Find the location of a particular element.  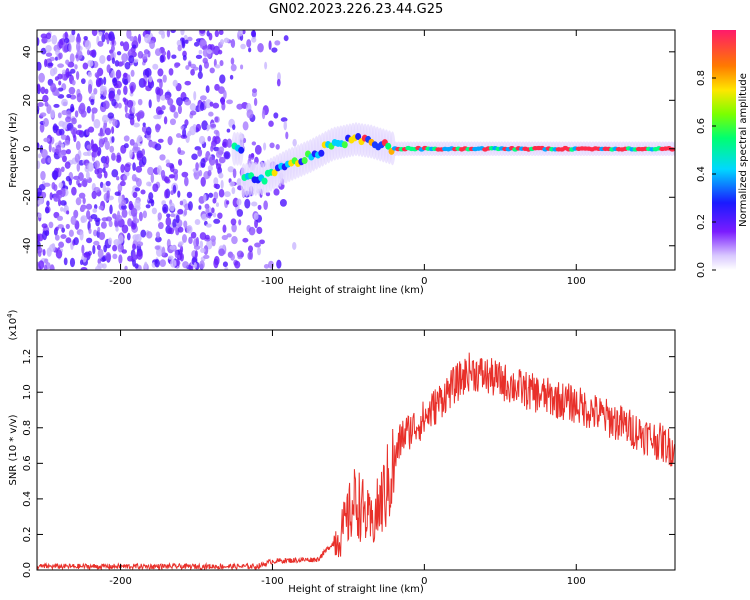

colorbar-gradient is located at coordinates (724, 150).